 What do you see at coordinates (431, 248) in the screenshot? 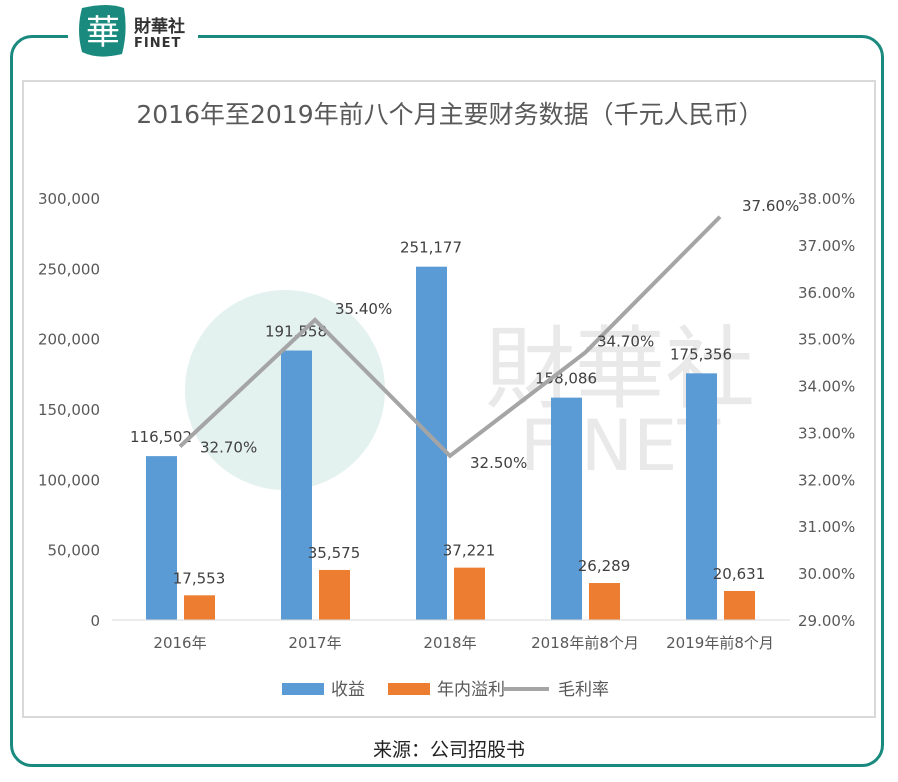
I see `bar-label: 251,177` at bounding box center [431, 248].